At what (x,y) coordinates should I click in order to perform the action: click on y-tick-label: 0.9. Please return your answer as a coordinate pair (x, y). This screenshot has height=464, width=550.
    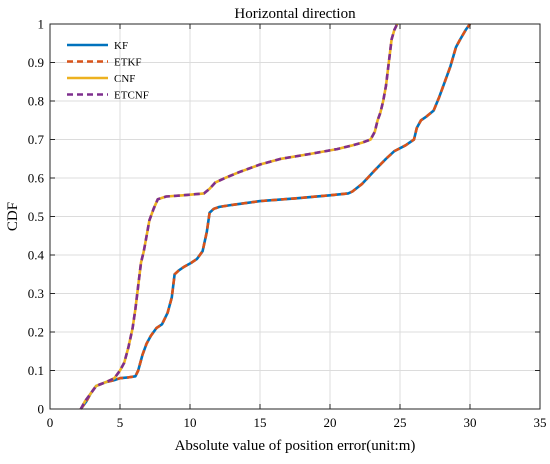
    Looking at the image, I should click on (36, 62).